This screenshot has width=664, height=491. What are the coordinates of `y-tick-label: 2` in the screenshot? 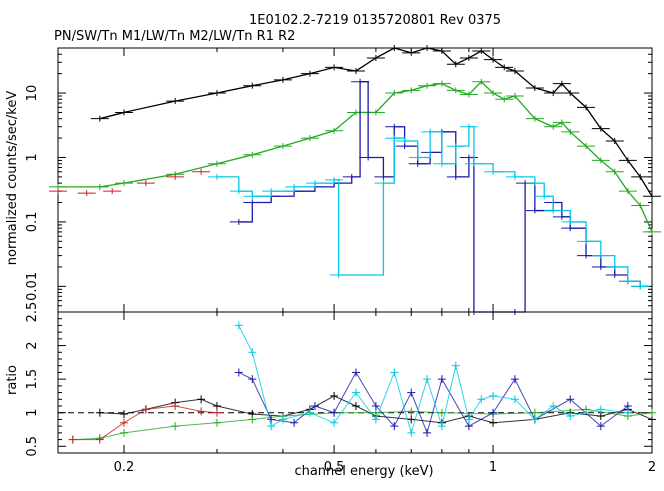 It's located at (32, 345).